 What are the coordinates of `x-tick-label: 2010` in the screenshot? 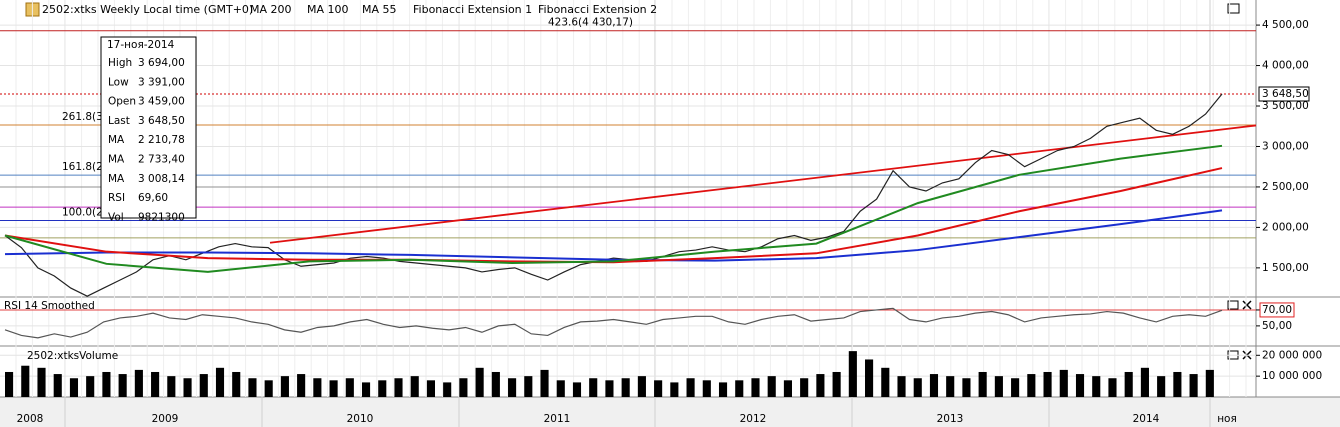 It's located at (360, 419).